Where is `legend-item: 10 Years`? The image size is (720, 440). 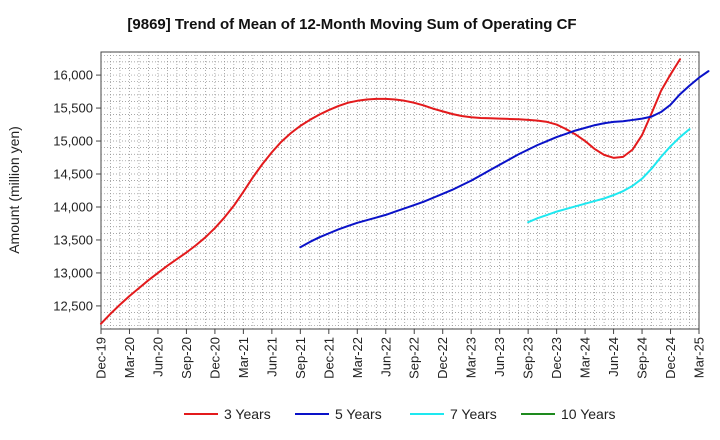 legend-item: 10 Years is located at coordinates (568, 414).